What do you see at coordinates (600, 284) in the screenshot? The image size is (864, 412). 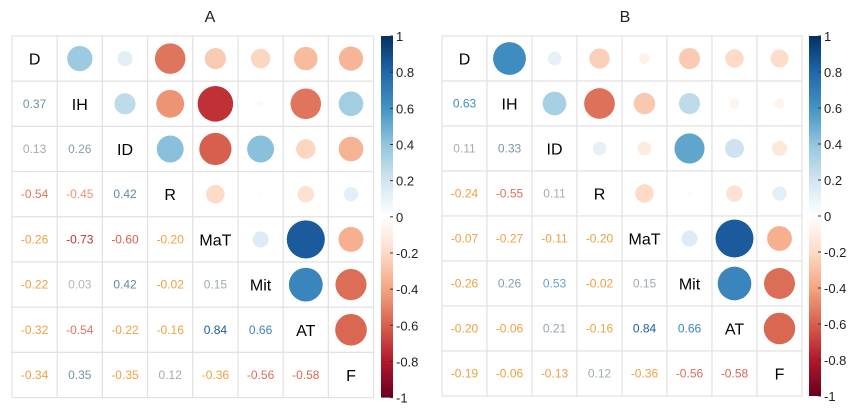 I see `correlation-value: -0.02` at bounding box center [600, 284].